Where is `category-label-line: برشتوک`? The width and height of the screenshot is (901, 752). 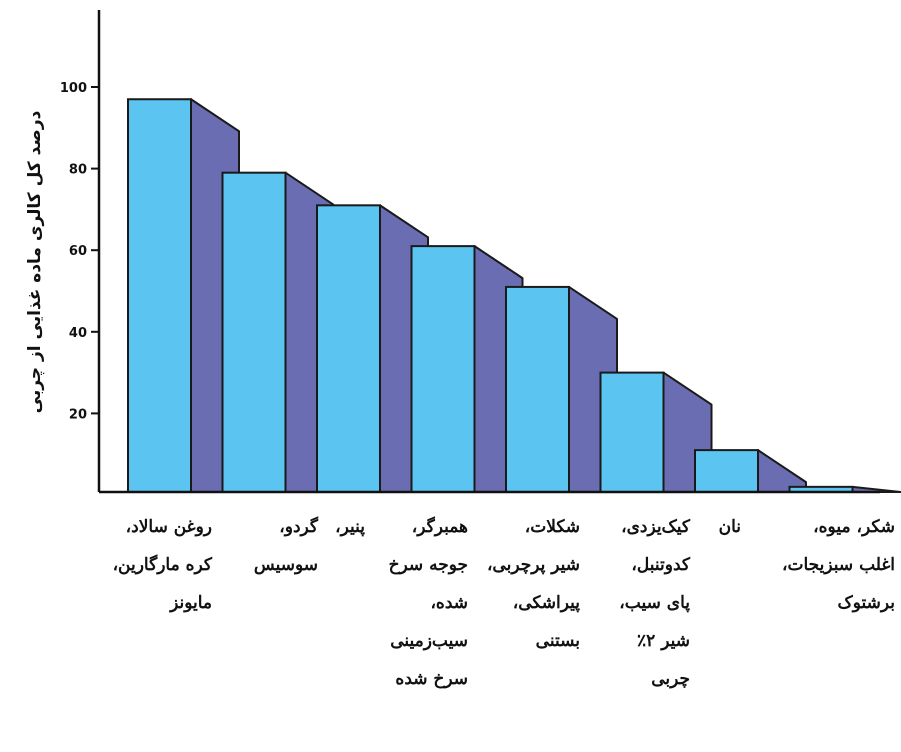
category-label-line: برشتوک is located at coordinates (866, 603).